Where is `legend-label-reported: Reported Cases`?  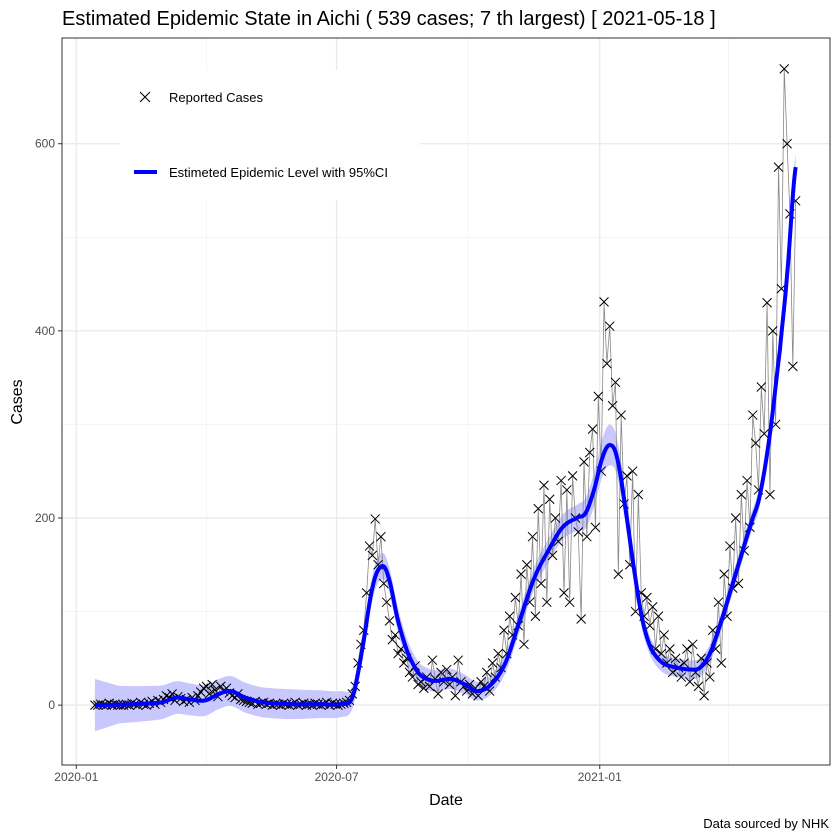 legend-label-reported: Reported Cases is located at coordinates (216, 97).